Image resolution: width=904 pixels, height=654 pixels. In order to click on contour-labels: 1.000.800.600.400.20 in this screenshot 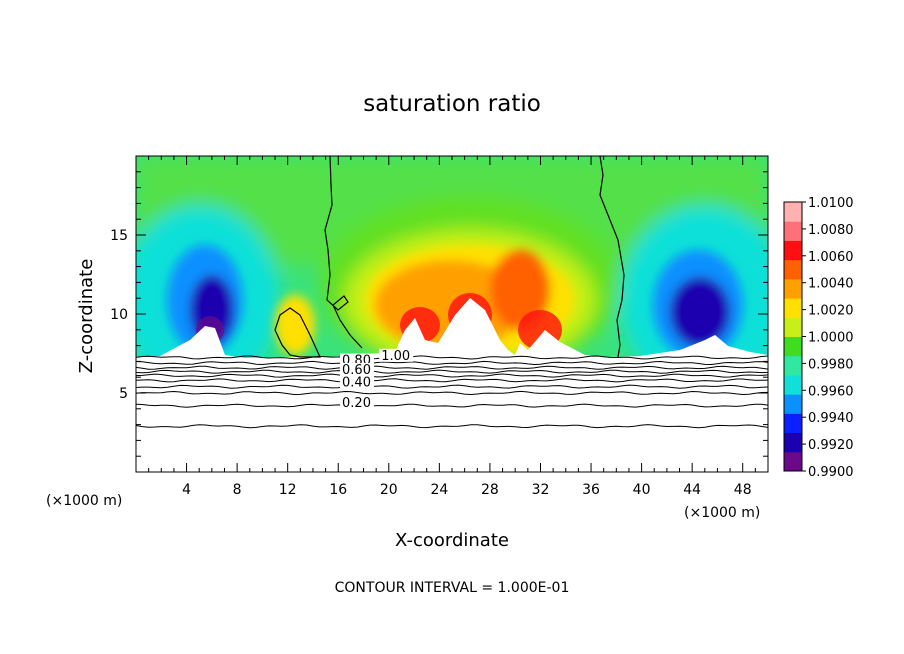, I will do `click(377, 379)`.